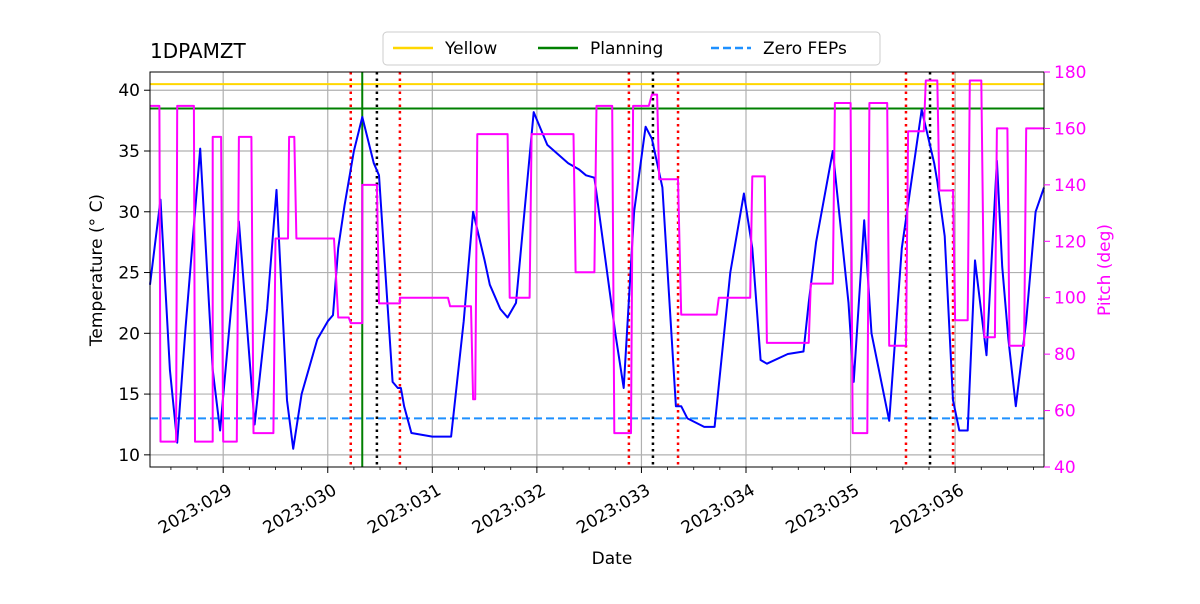 This screenshot has height=604, width=1200. I want to click on y-tick-label-left: 40, so click(129, 91).